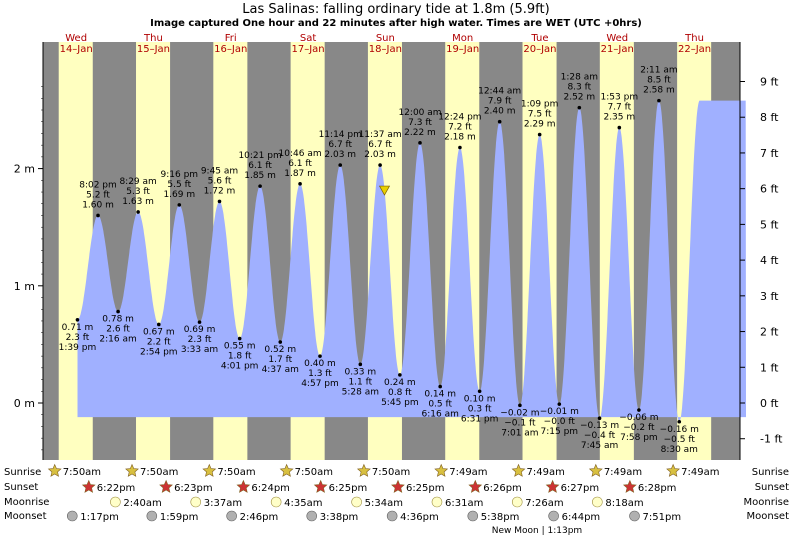  I want to click on extreme-time: 7:45 am, so click(599, 446).